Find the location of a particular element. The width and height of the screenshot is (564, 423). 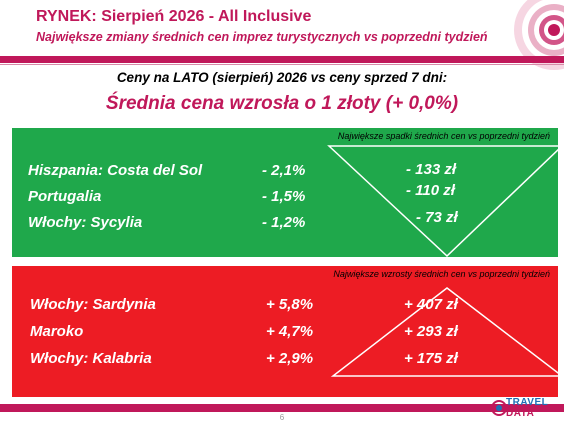

logo-line-data: DATA is located at coordinates (520, 413).